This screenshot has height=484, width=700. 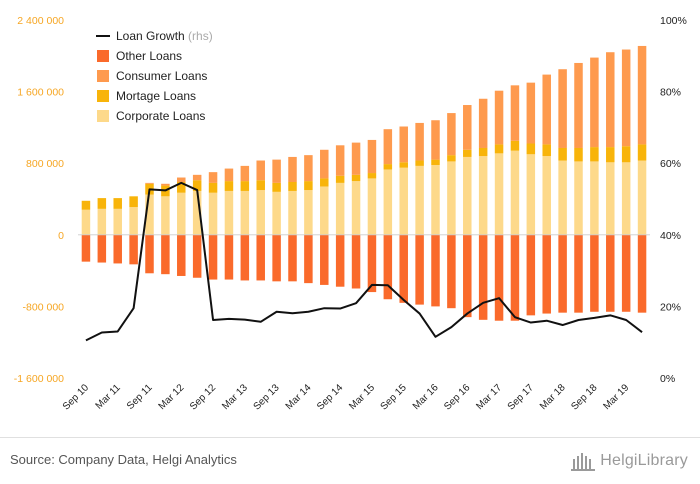 What do you see at coordinates (644, 460) in the screenshot?
I see `brand-name: HelgiLibrary` at bounding box center [644, 460].